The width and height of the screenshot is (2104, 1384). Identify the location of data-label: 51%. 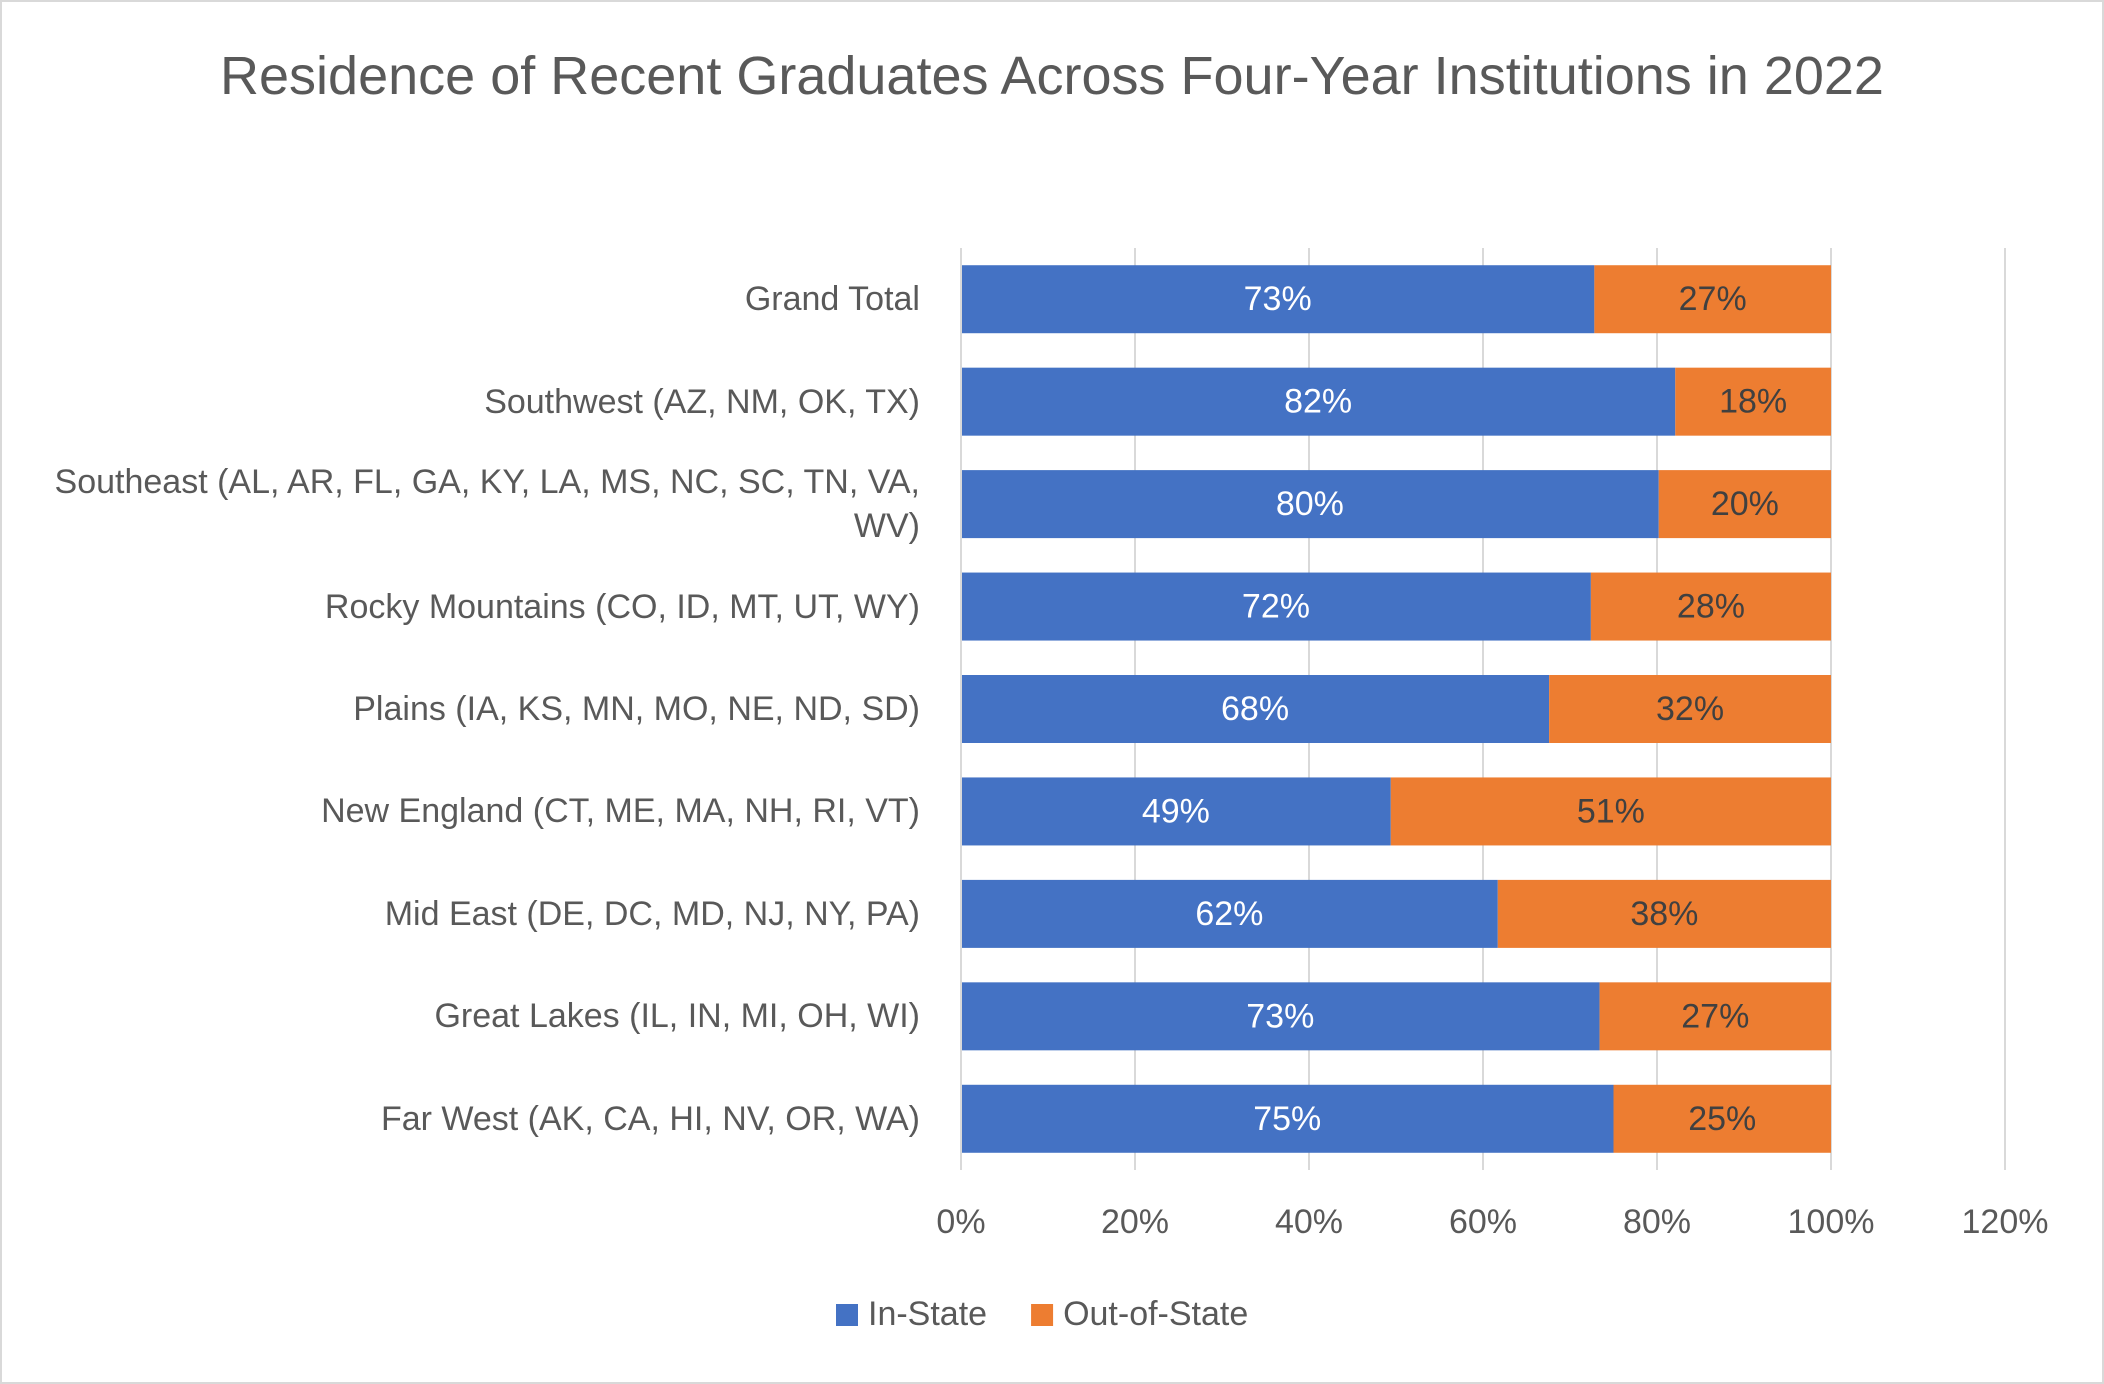
(1611, 811).